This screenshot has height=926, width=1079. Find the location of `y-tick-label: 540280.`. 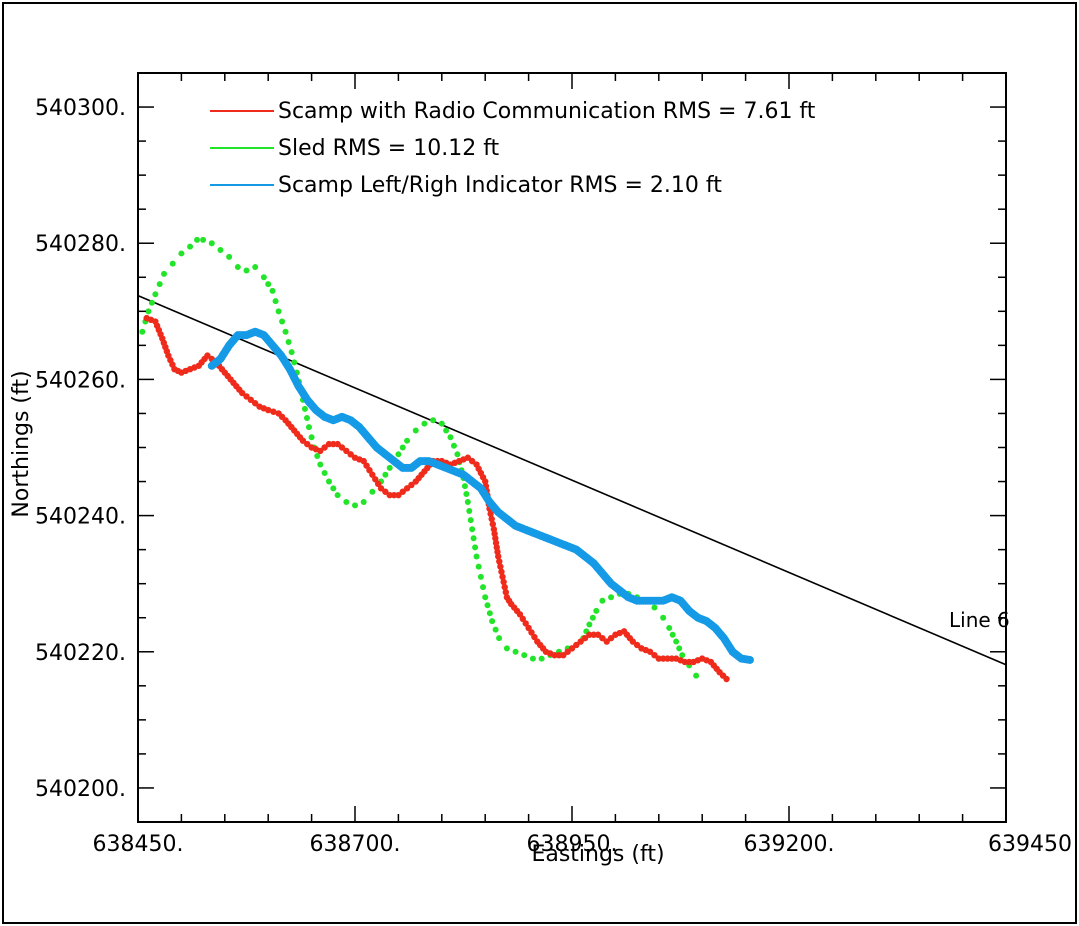

y-tick-label: 540280. is located at coordinates (80, 244).